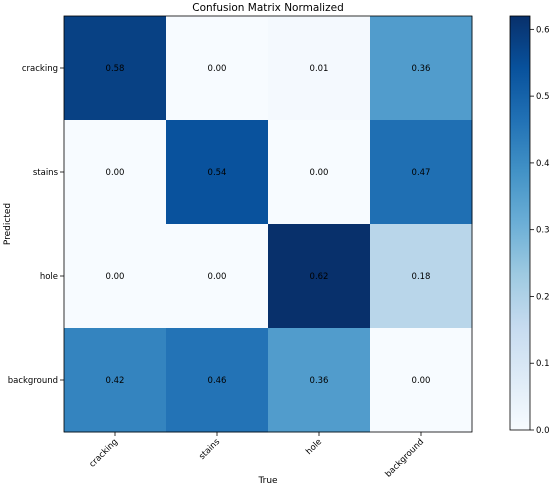 The image size is (550, 487). Describe the element at coordinates (46, 173) in the screenshot. I see `y-tick-label: stains` at that location.